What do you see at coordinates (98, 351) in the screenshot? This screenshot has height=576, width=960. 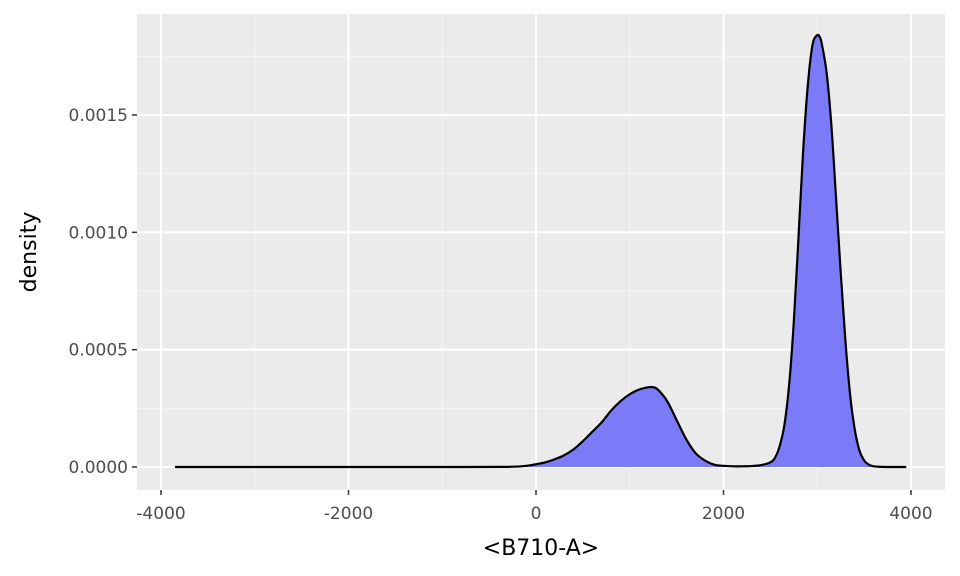 I see `y-tick-label: 0.0005` at bounding box center [98, 351].